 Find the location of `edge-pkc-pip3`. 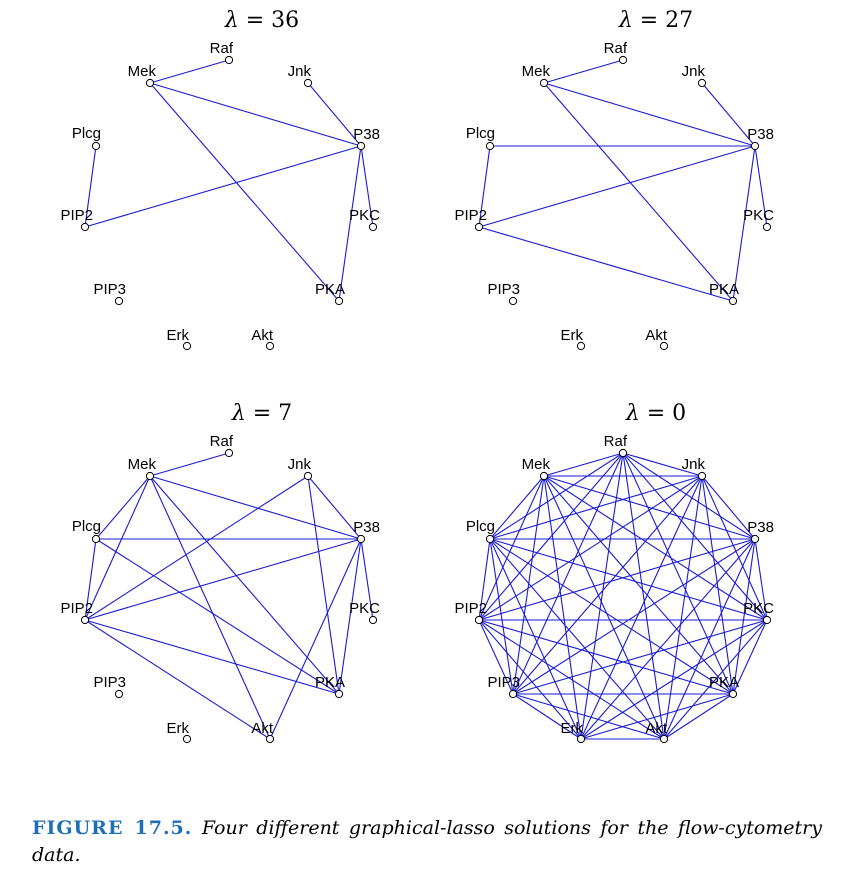

edge-pkc-pip3 is located at coordinates (640, 657).